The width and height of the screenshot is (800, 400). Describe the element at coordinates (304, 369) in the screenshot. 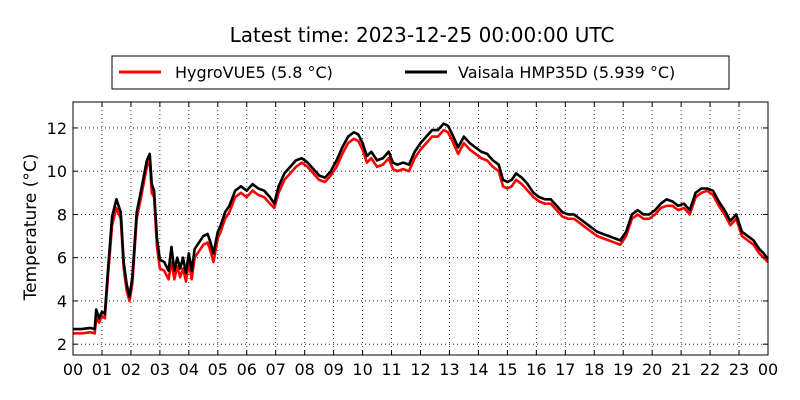

I see `x-tick-label: 08` at that location.